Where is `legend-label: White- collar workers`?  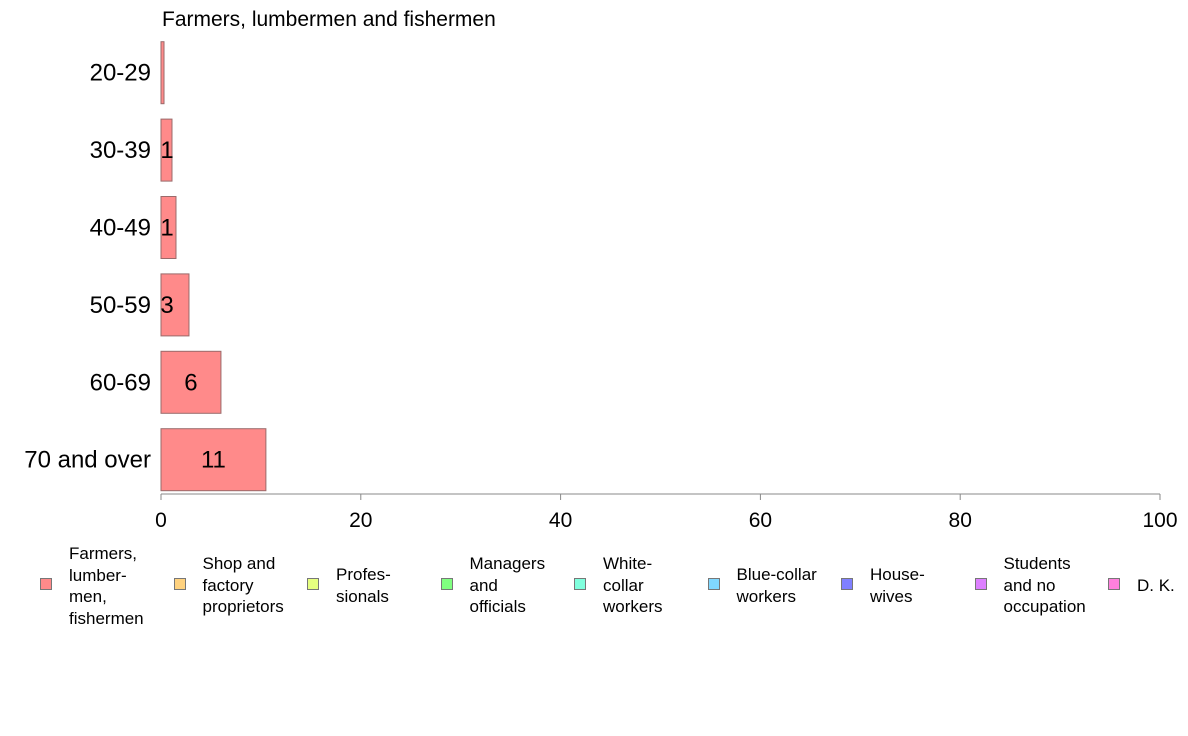 legend-label: White- collar workers is located at coordinates (633, 585).